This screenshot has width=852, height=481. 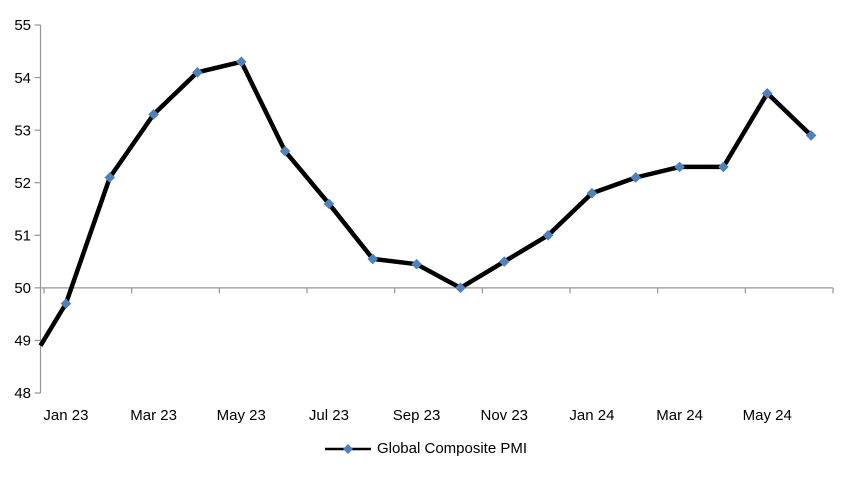 What do you see at coordinates (22, 341) in the screenshot?
I see `y-axis-label: 49` at bounding box center [22, 341].